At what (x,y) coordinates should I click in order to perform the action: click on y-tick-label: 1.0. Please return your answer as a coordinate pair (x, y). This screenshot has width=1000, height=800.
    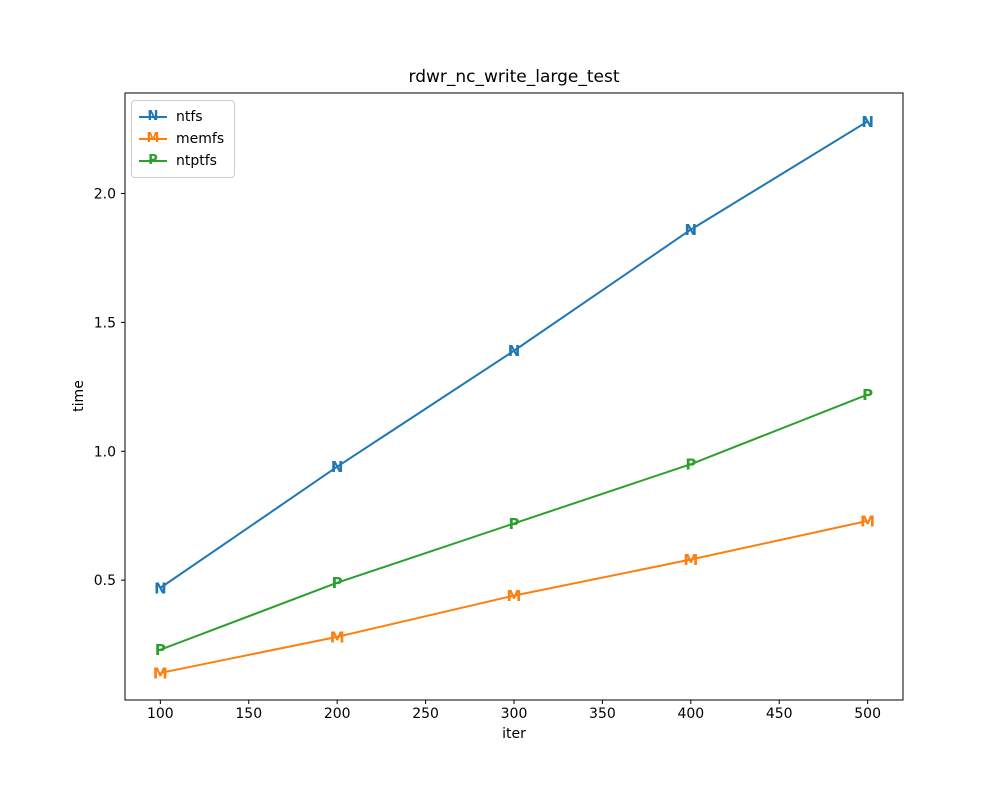
    Looking at the image, I should click on (105, 452).